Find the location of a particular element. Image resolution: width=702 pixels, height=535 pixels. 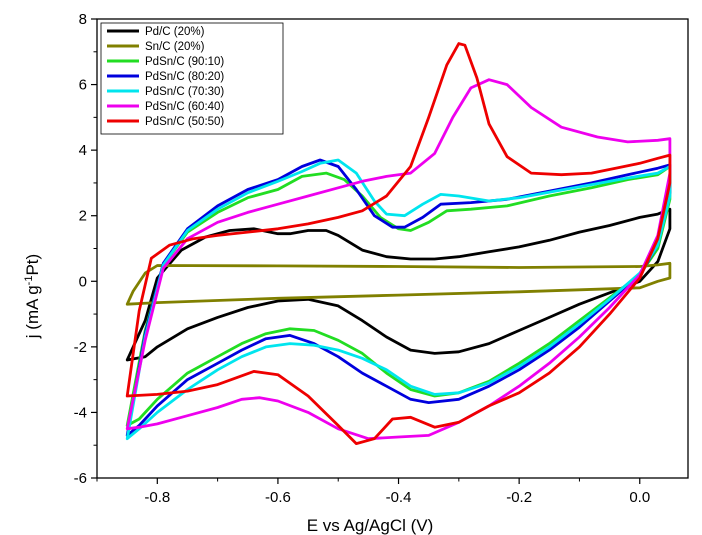

legend-box is located at coordinates (192, 78).